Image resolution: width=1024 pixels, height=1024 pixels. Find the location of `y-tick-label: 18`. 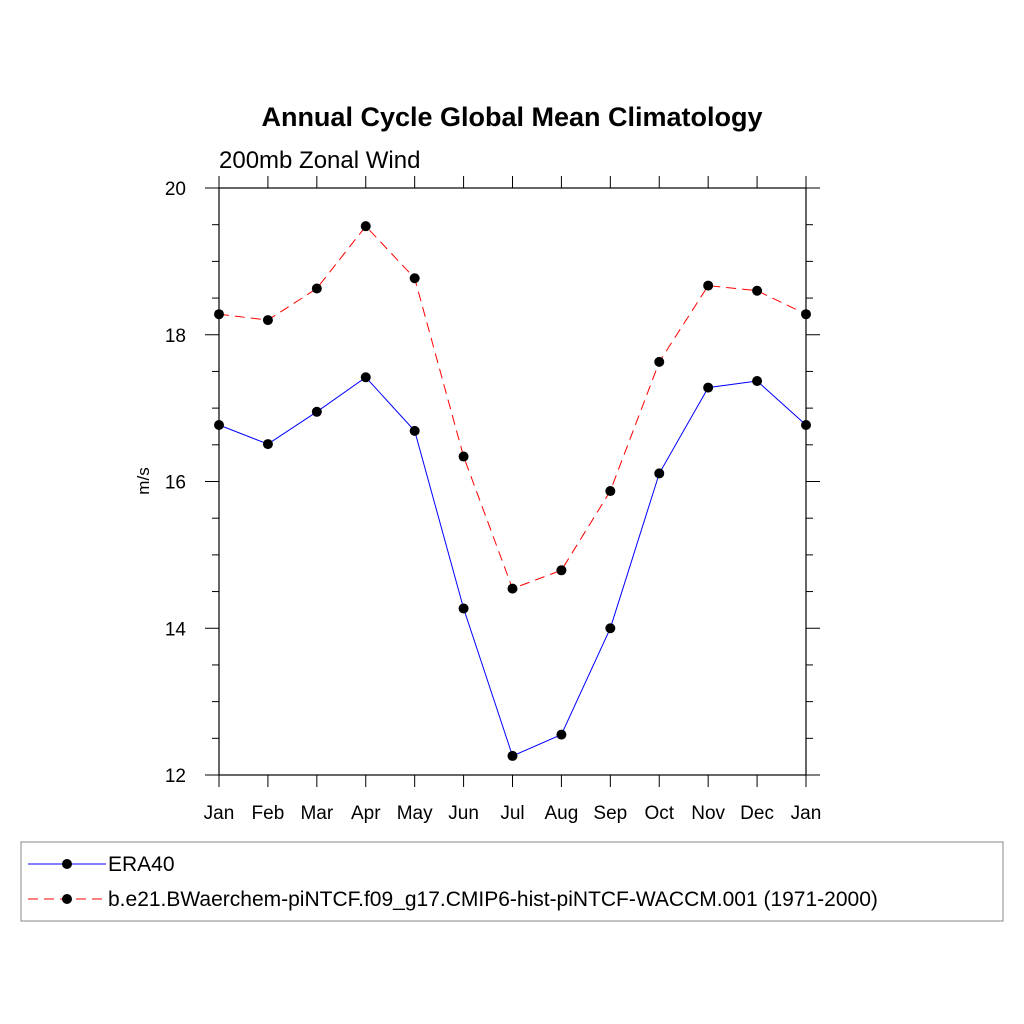

y-tick-label: 18 is located at coordinates (175, 336).